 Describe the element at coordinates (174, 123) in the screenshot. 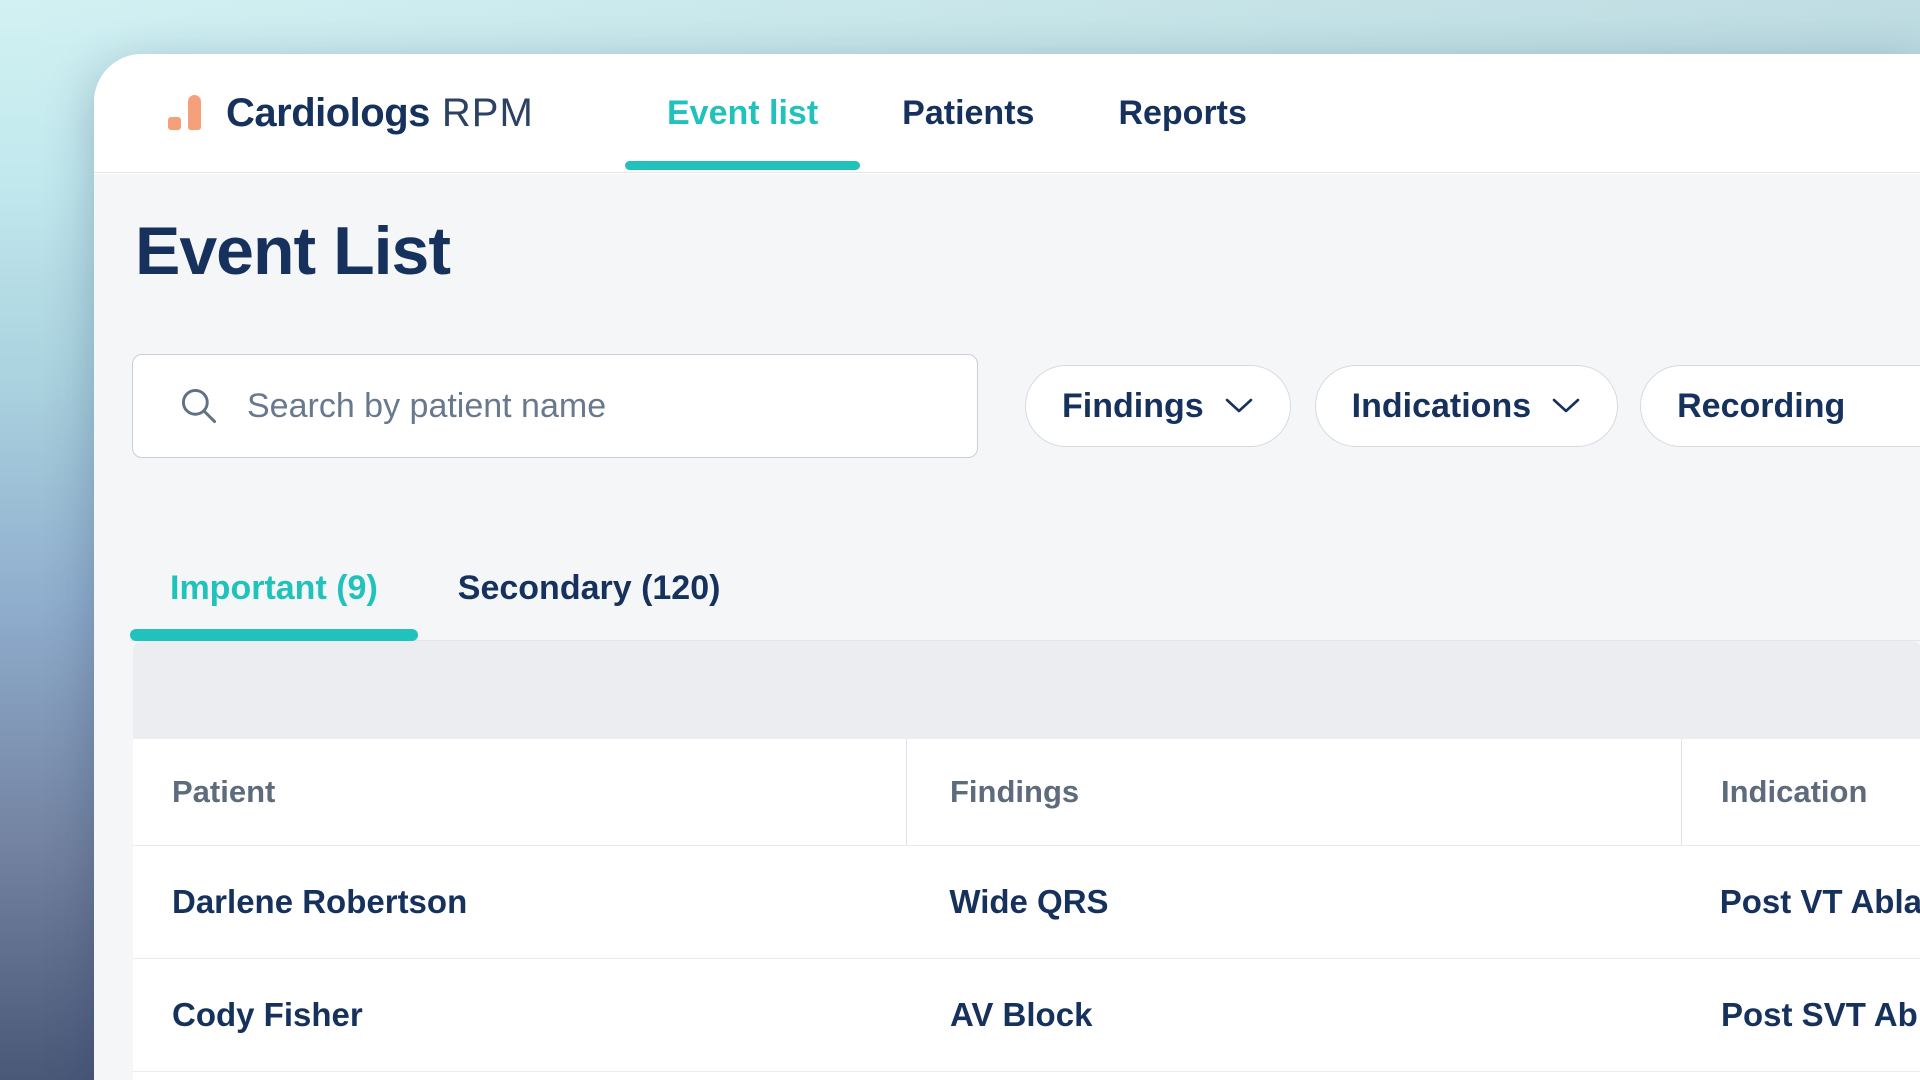

I see `logo-bar-small` at that location.